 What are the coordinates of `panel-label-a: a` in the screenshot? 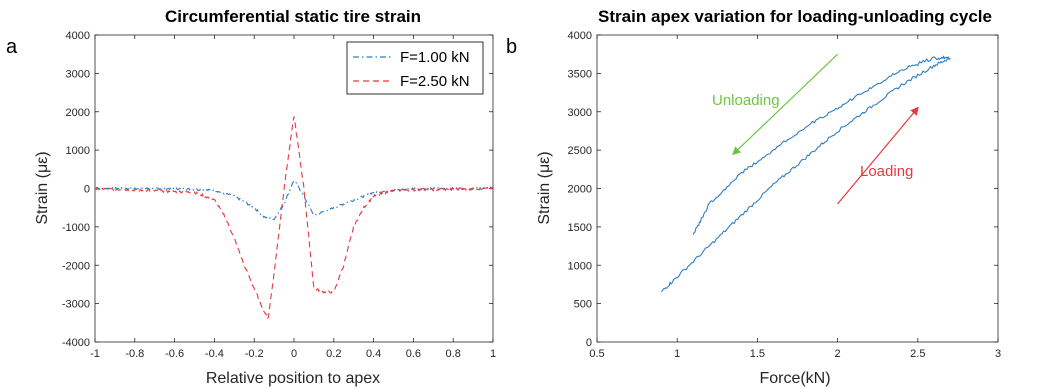 It's located at (12, 47).